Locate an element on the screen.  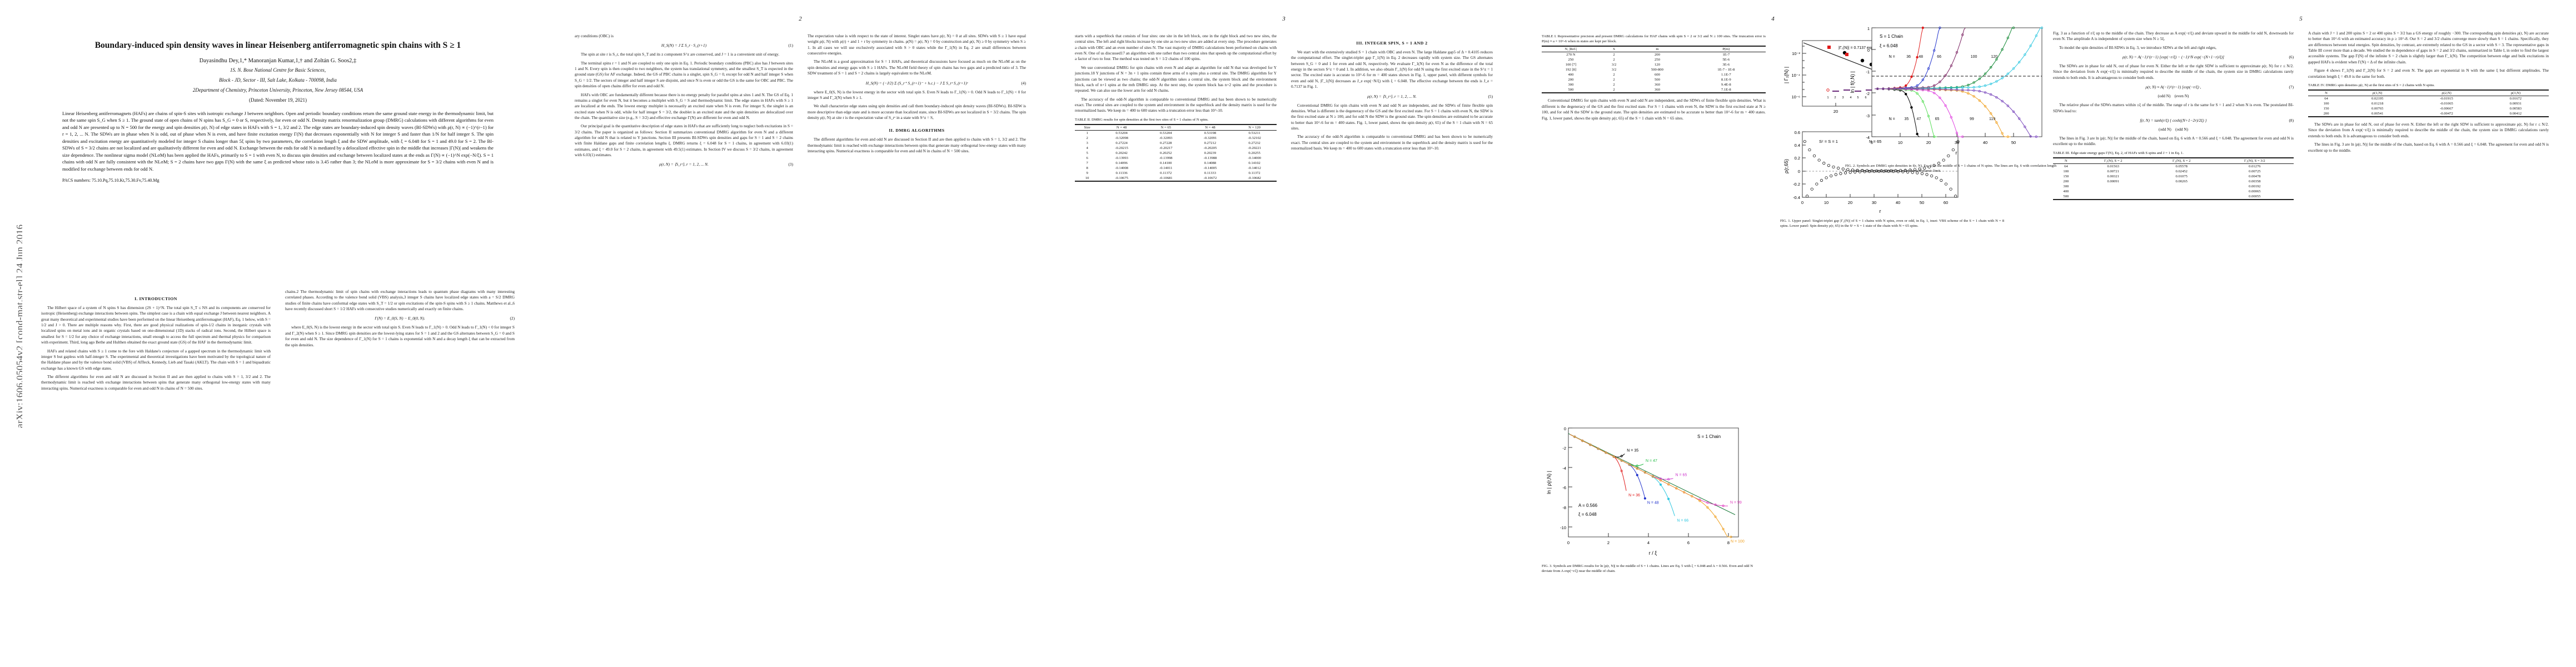
table-row: 150 0.00765 -0.00667 0.00583 is located at coordinates (2428, 108).